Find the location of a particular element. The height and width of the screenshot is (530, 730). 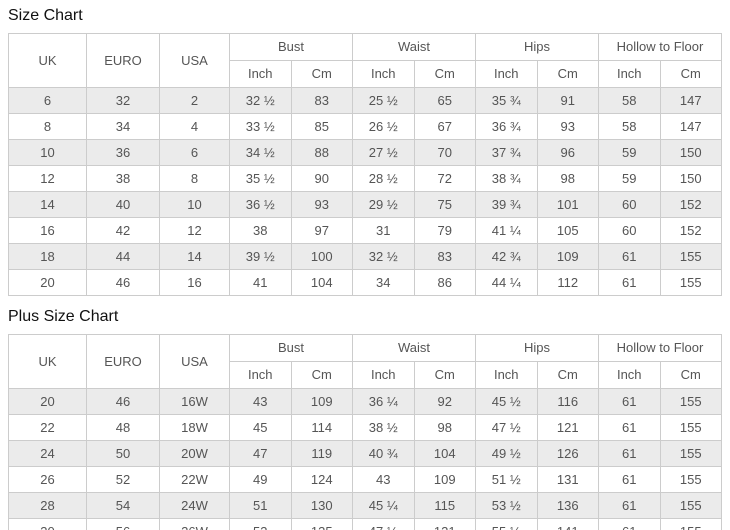

table-cell: 32 is located at coordinates (123, 100).